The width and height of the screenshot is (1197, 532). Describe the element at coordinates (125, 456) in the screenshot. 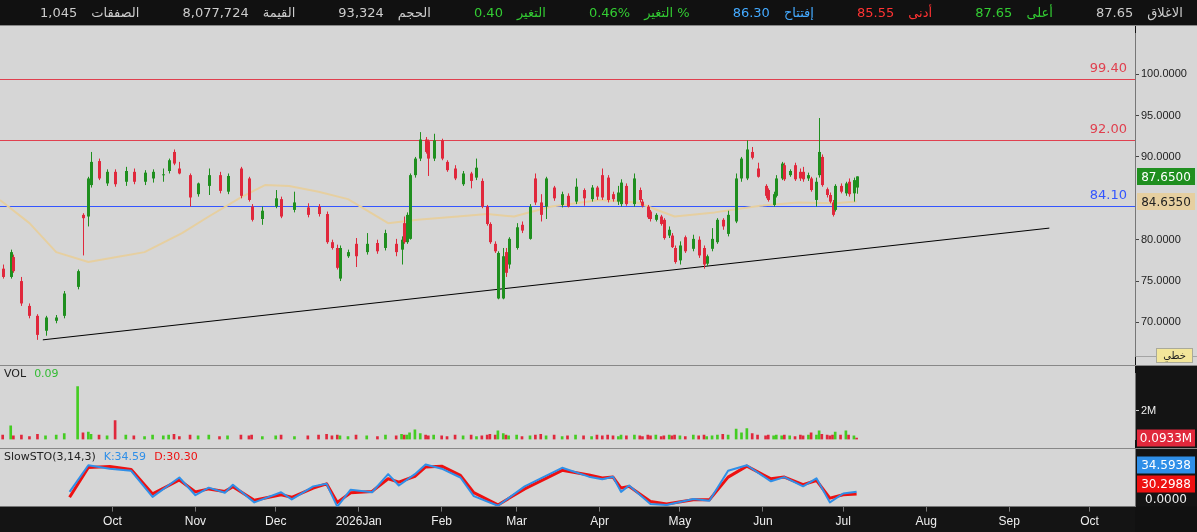

I see `series-label: K:34.59` at that location.